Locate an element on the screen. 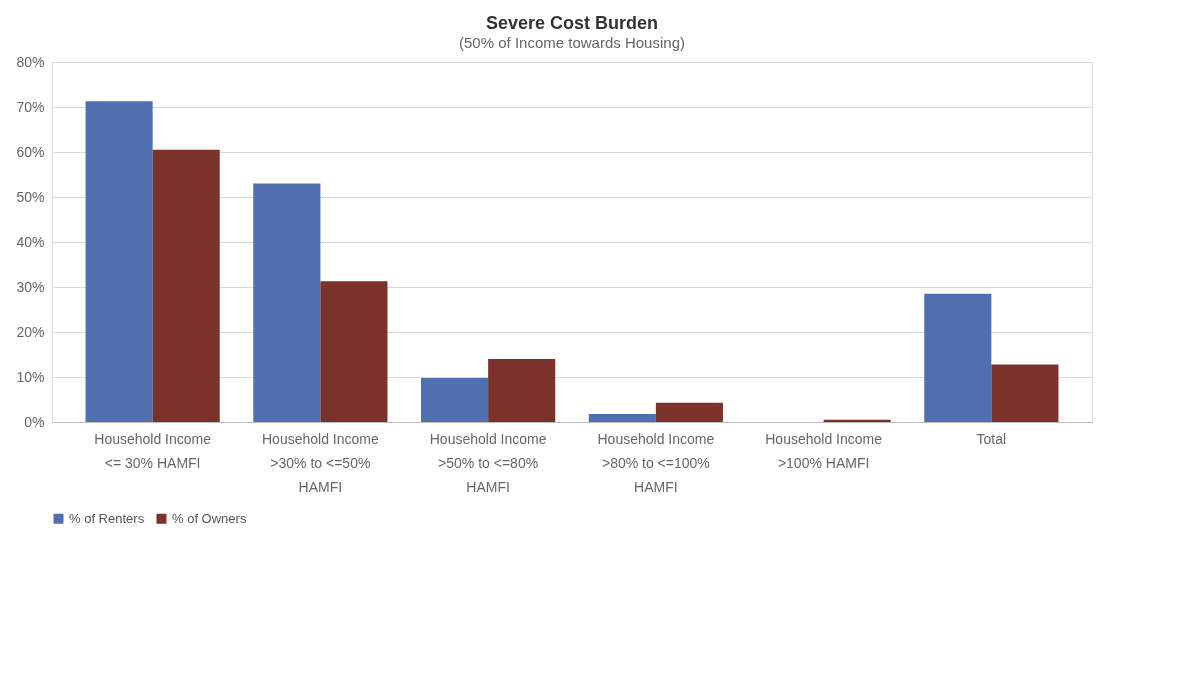 The width and height of the screenshot is (1179, 679). chart-title: Severe Cost Burden is located at coordinates (572, 23).